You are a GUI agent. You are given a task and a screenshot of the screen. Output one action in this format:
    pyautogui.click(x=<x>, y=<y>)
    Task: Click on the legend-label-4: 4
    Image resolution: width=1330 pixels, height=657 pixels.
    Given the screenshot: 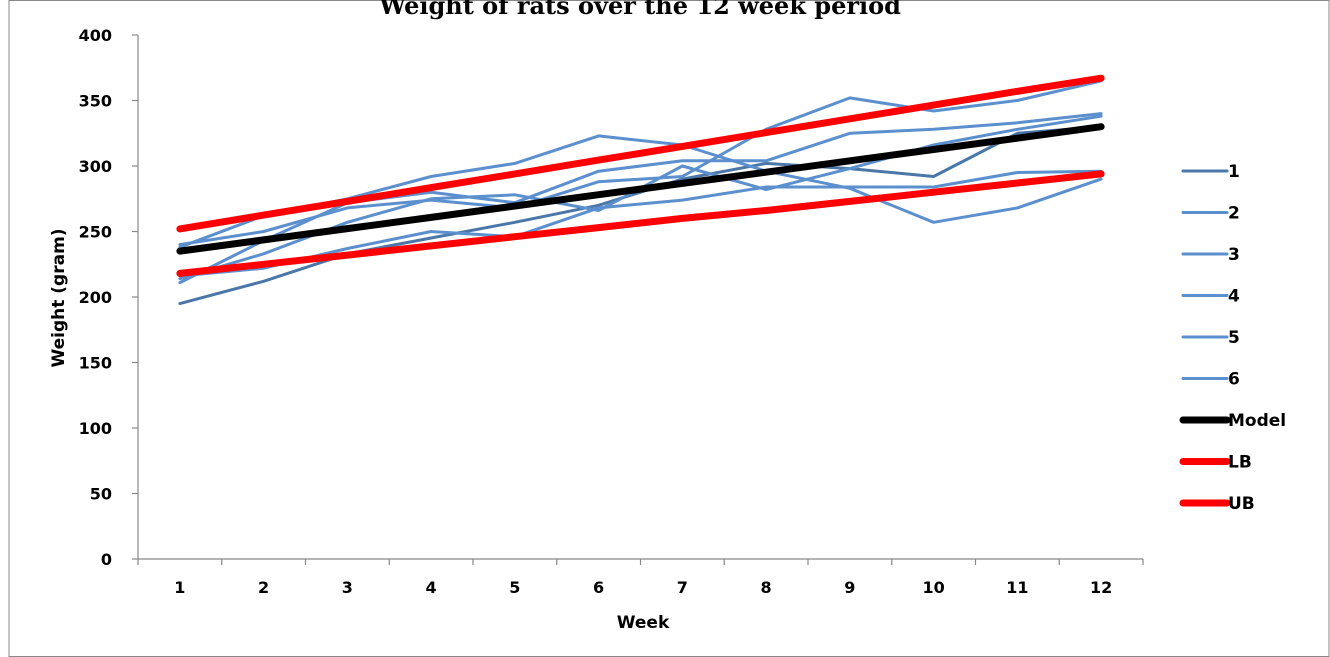 What is the action you would take?
    pyautogui.click(x=1234, y=297)
    